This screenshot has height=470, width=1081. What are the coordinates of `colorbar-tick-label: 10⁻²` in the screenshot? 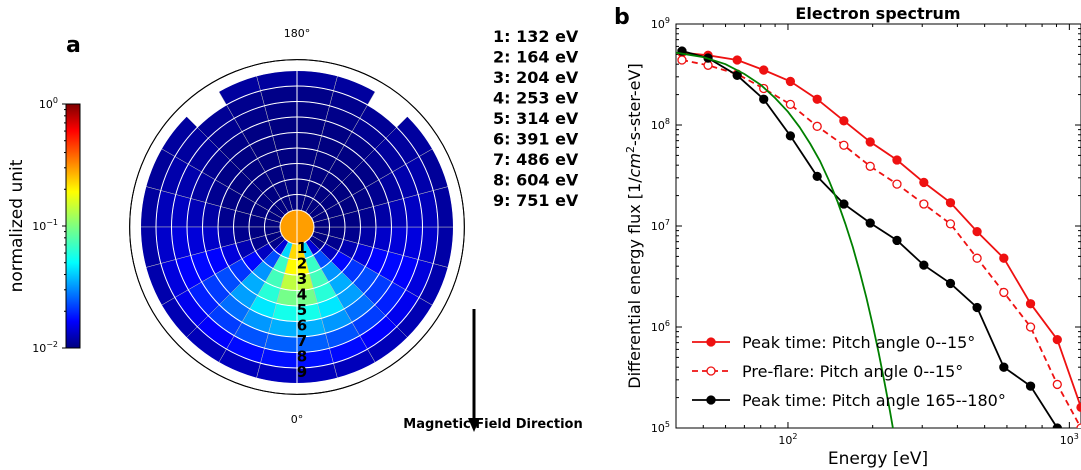 It's located at (45, 347).